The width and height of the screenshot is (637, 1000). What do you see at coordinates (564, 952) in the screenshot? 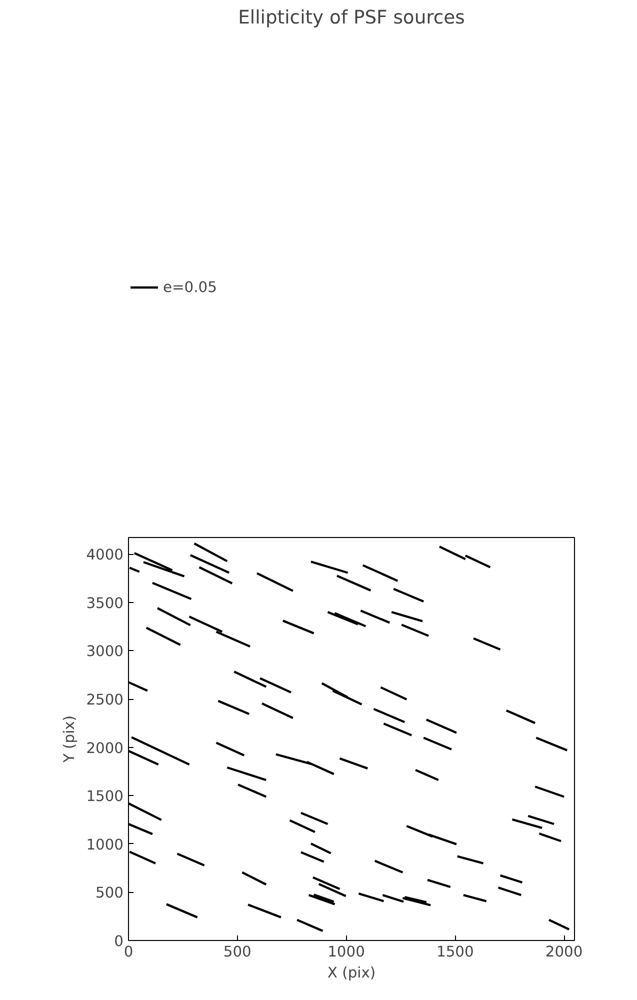
I see `x-tick-label: 2000` at bounding box center [564, 952].